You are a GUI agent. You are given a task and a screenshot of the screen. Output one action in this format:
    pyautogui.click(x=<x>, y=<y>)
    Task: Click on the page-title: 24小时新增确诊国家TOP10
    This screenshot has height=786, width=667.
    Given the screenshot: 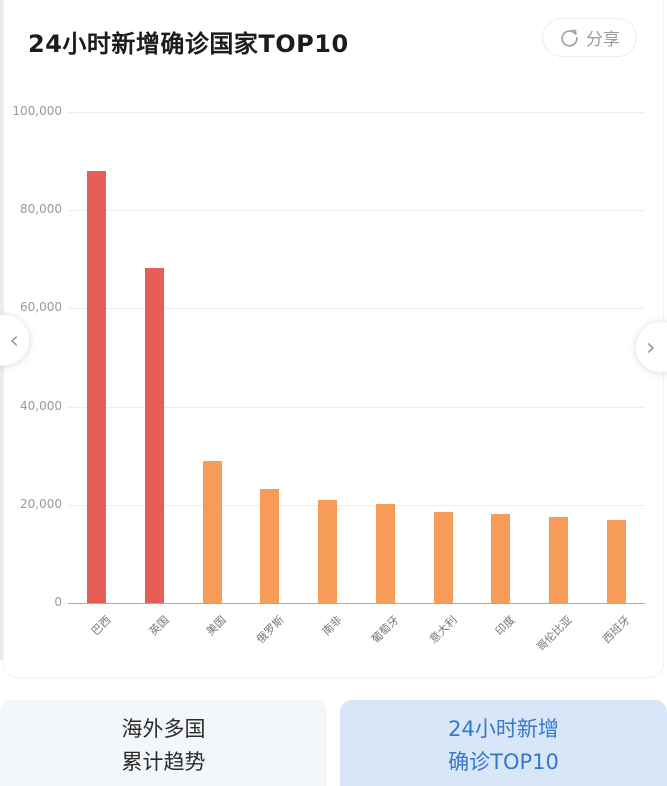 What is the action you would take?
    pyautogui.click(x=188, y=44)
    